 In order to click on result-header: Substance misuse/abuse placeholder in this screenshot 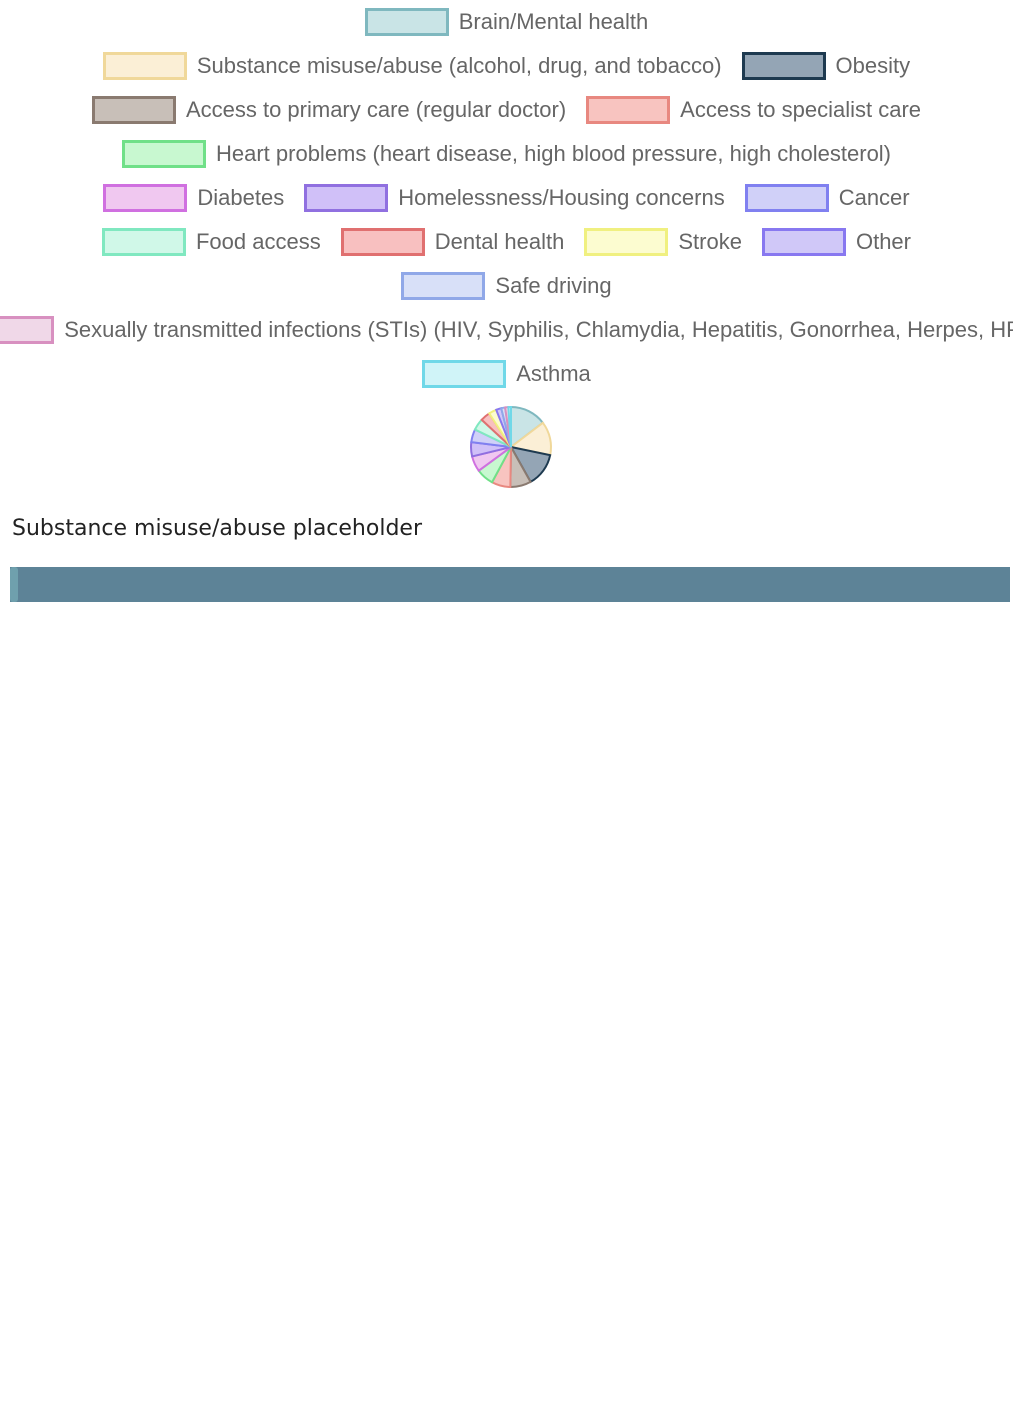, I will do `click(506, 528)`.